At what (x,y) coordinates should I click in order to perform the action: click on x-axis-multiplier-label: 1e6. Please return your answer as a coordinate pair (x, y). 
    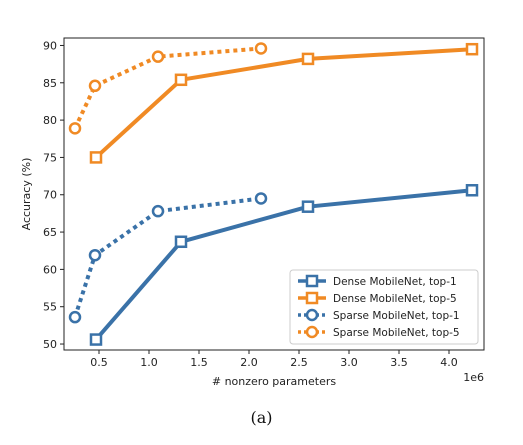
    Looking at the image, I should click on (473, 377).